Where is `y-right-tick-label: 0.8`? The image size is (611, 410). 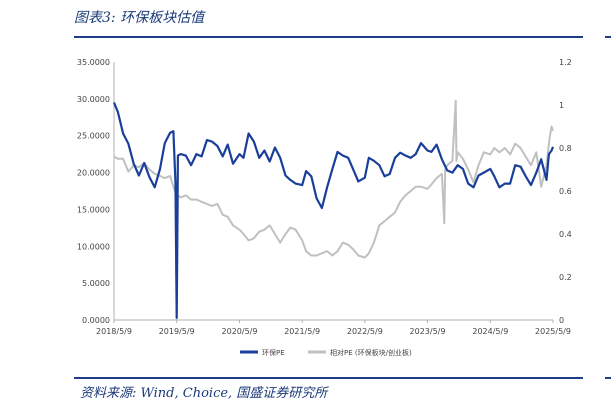
y-right-tick-label: 0.8 is located at coordinates (565, 148).